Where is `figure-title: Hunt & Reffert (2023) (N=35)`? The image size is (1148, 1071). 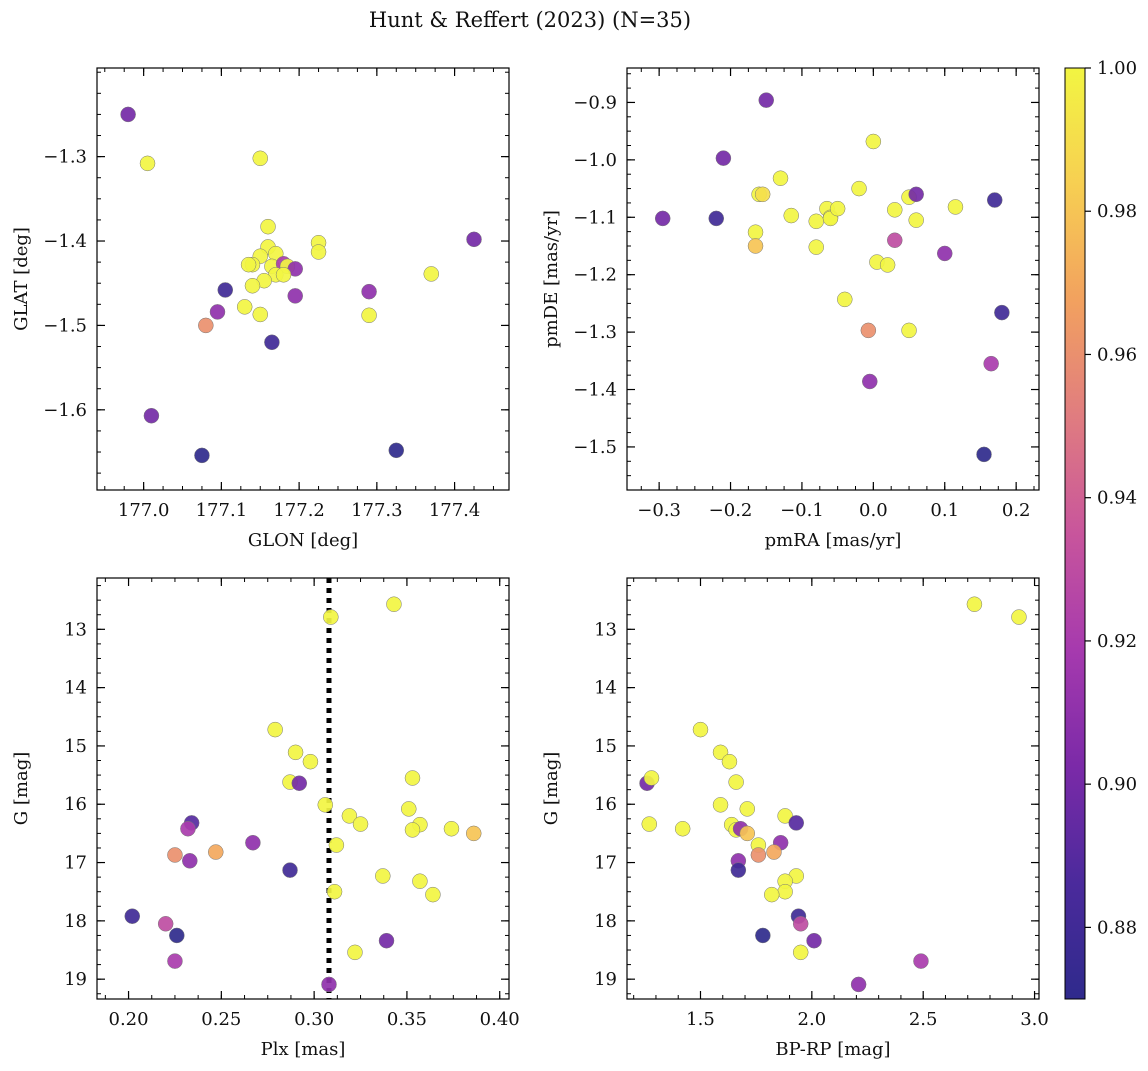 figure-title: Hunt & Reffert (2023) (N=35) is located at coordinates (530, 20).